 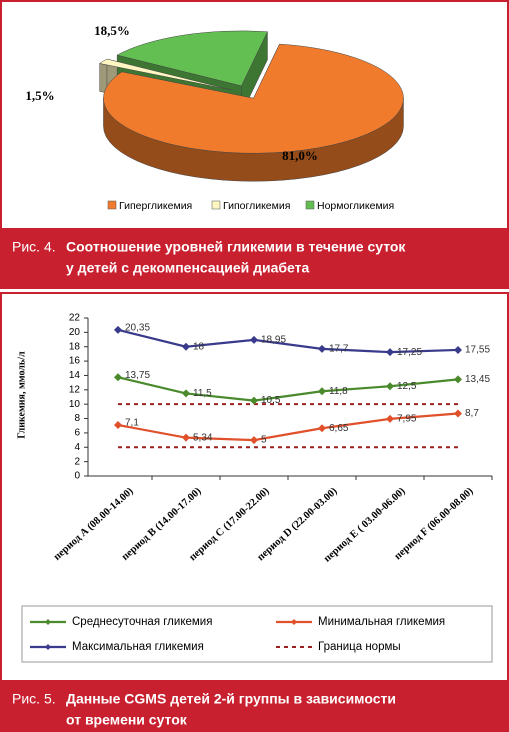 I want to click on caption-label: Рис. 4., so click(x=34, y=247).